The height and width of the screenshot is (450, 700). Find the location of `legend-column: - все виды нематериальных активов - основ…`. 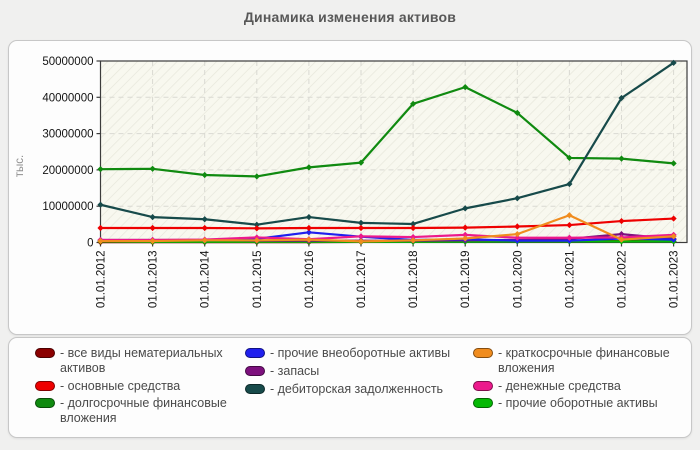

legend-column: - все виды нематериальных активов - основ… is located at coordinates (135, 386).